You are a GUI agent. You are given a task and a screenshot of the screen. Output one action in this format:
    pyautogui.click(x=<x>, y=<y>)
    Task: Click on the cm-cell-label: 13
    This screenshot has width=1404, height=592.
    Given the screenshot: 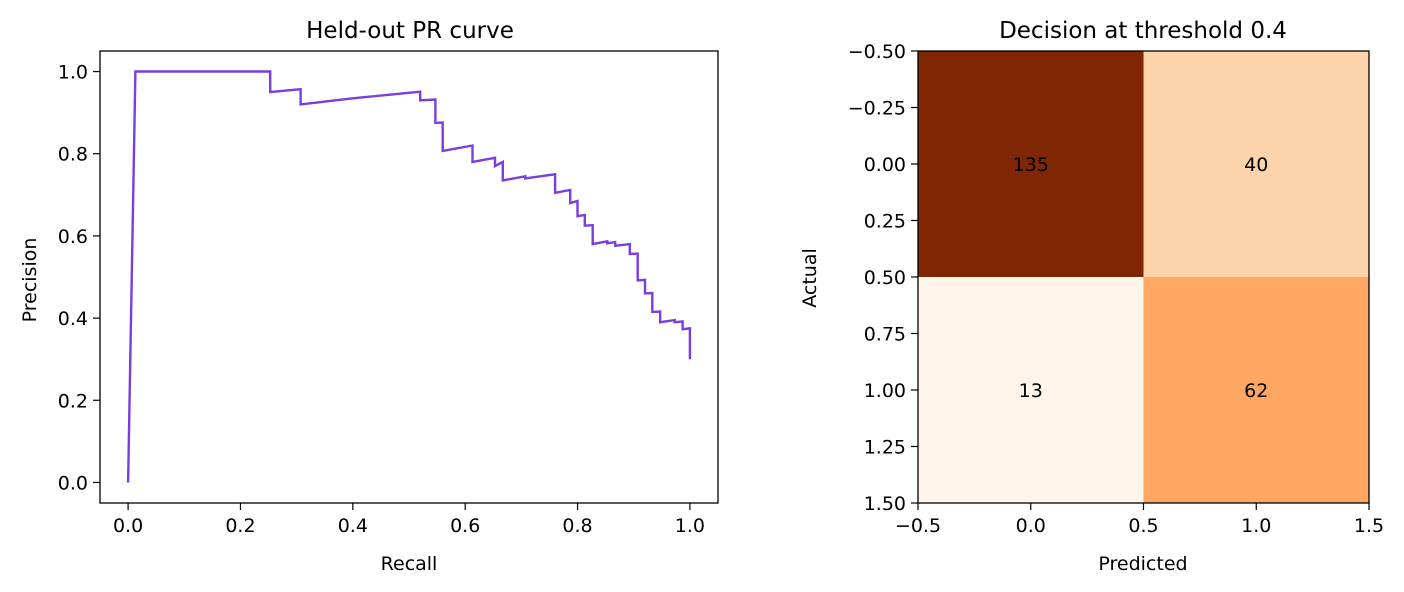 What is the action you would take?
    pyautogui.click(x=1031, y=391)
    